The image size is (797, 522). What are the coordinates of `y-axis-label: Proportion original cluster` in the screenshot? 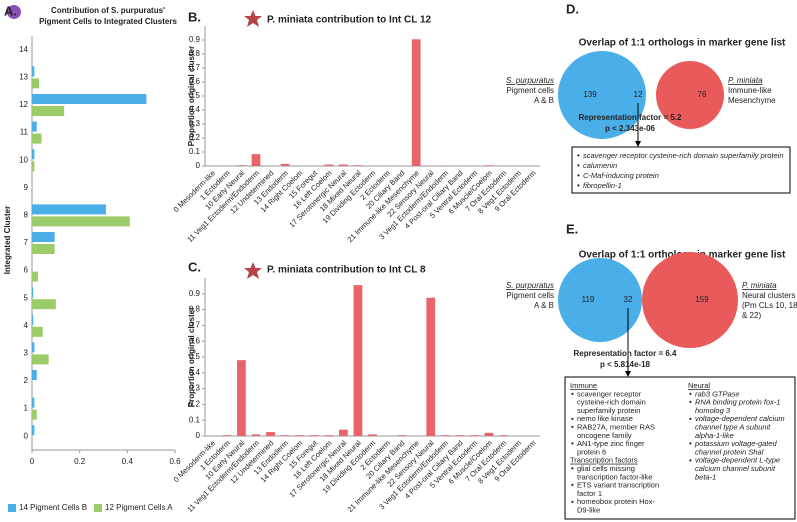 It's located at (191, 357).